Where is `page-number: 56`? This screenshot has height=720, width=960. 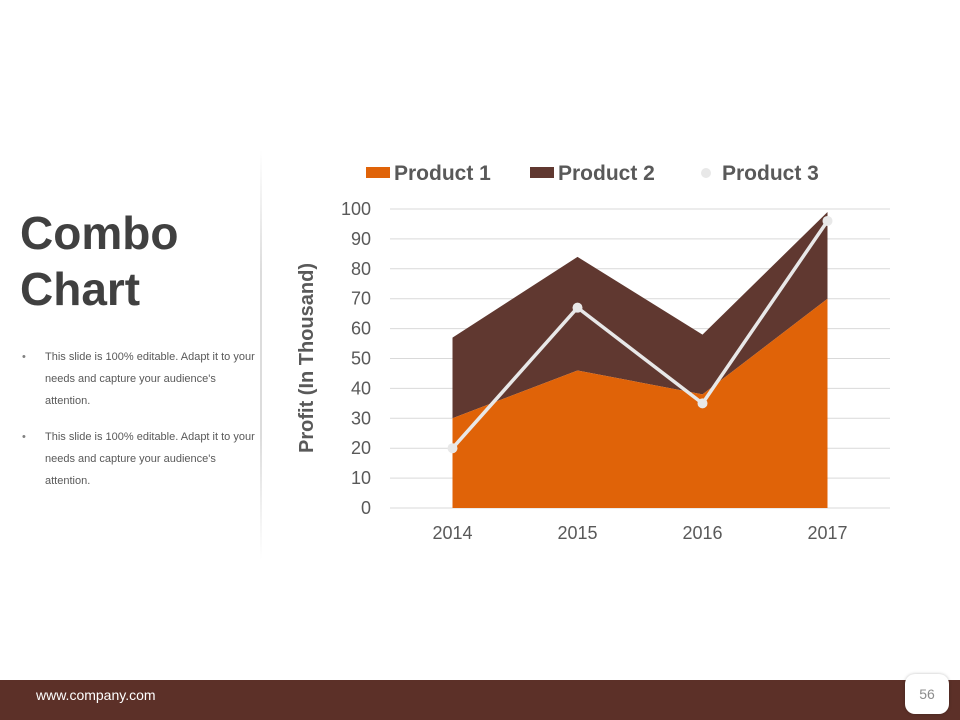
page-number: 56 is located at coordinates (927, 694).